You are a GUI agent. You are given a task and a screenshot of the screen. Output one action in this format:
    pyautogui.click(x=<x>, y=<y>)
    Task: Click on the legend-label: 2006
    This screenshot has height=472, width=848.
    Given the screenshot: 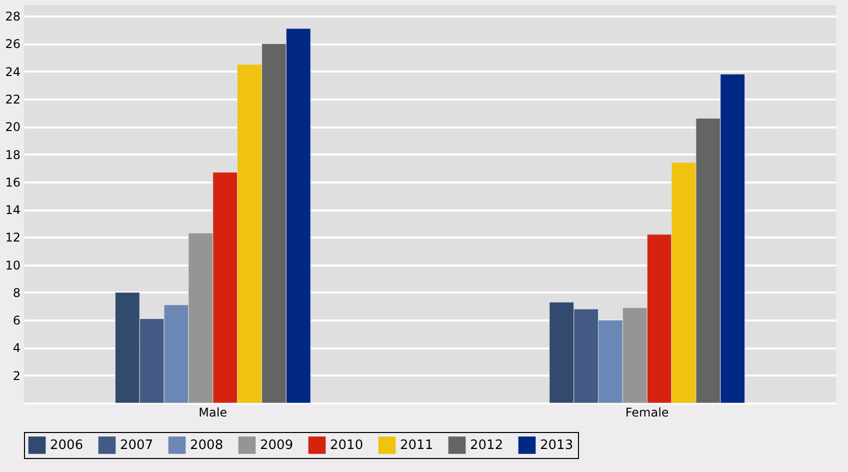 What is the action you would take?
    pyautogui.click(x=67, y=446)
    